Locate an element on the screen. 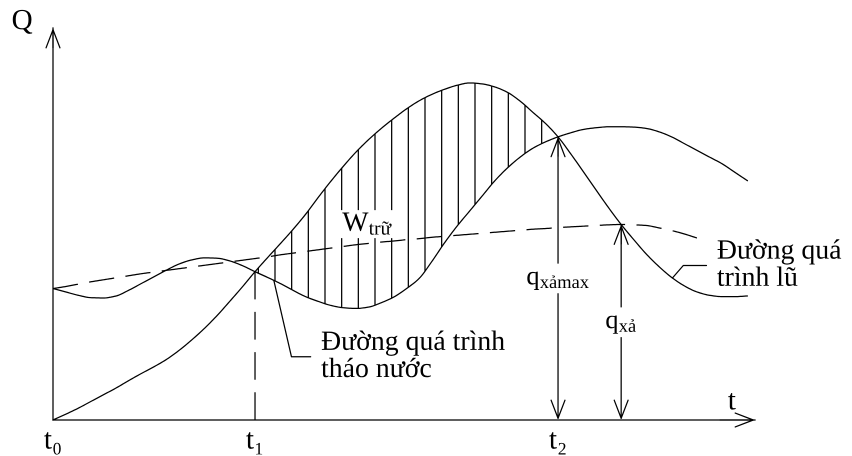  annotation: q$_{xả}$ is located at coordinates (621, 324).